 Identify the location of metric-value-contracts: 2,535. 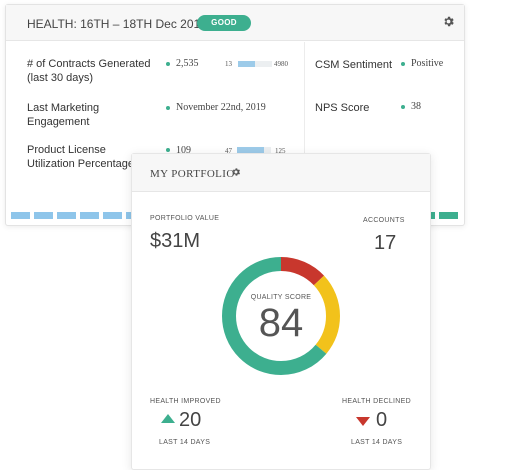
(187, 63).